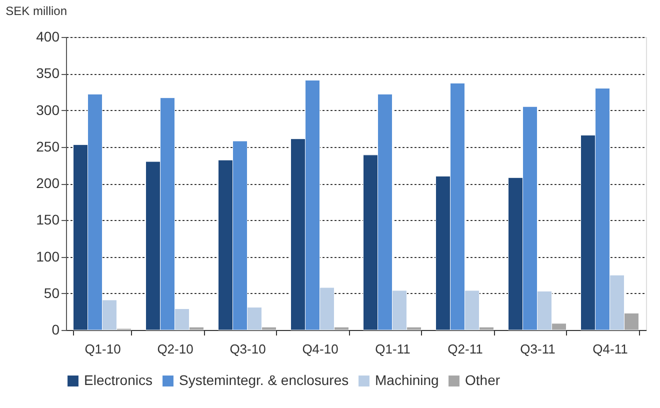 The height and width of the screenshot is (408, 660). What do you see at coordinates (102, 349) in the screenshot?
I see `x-tick-label: Q1-10` at bounding box center [102, 349].